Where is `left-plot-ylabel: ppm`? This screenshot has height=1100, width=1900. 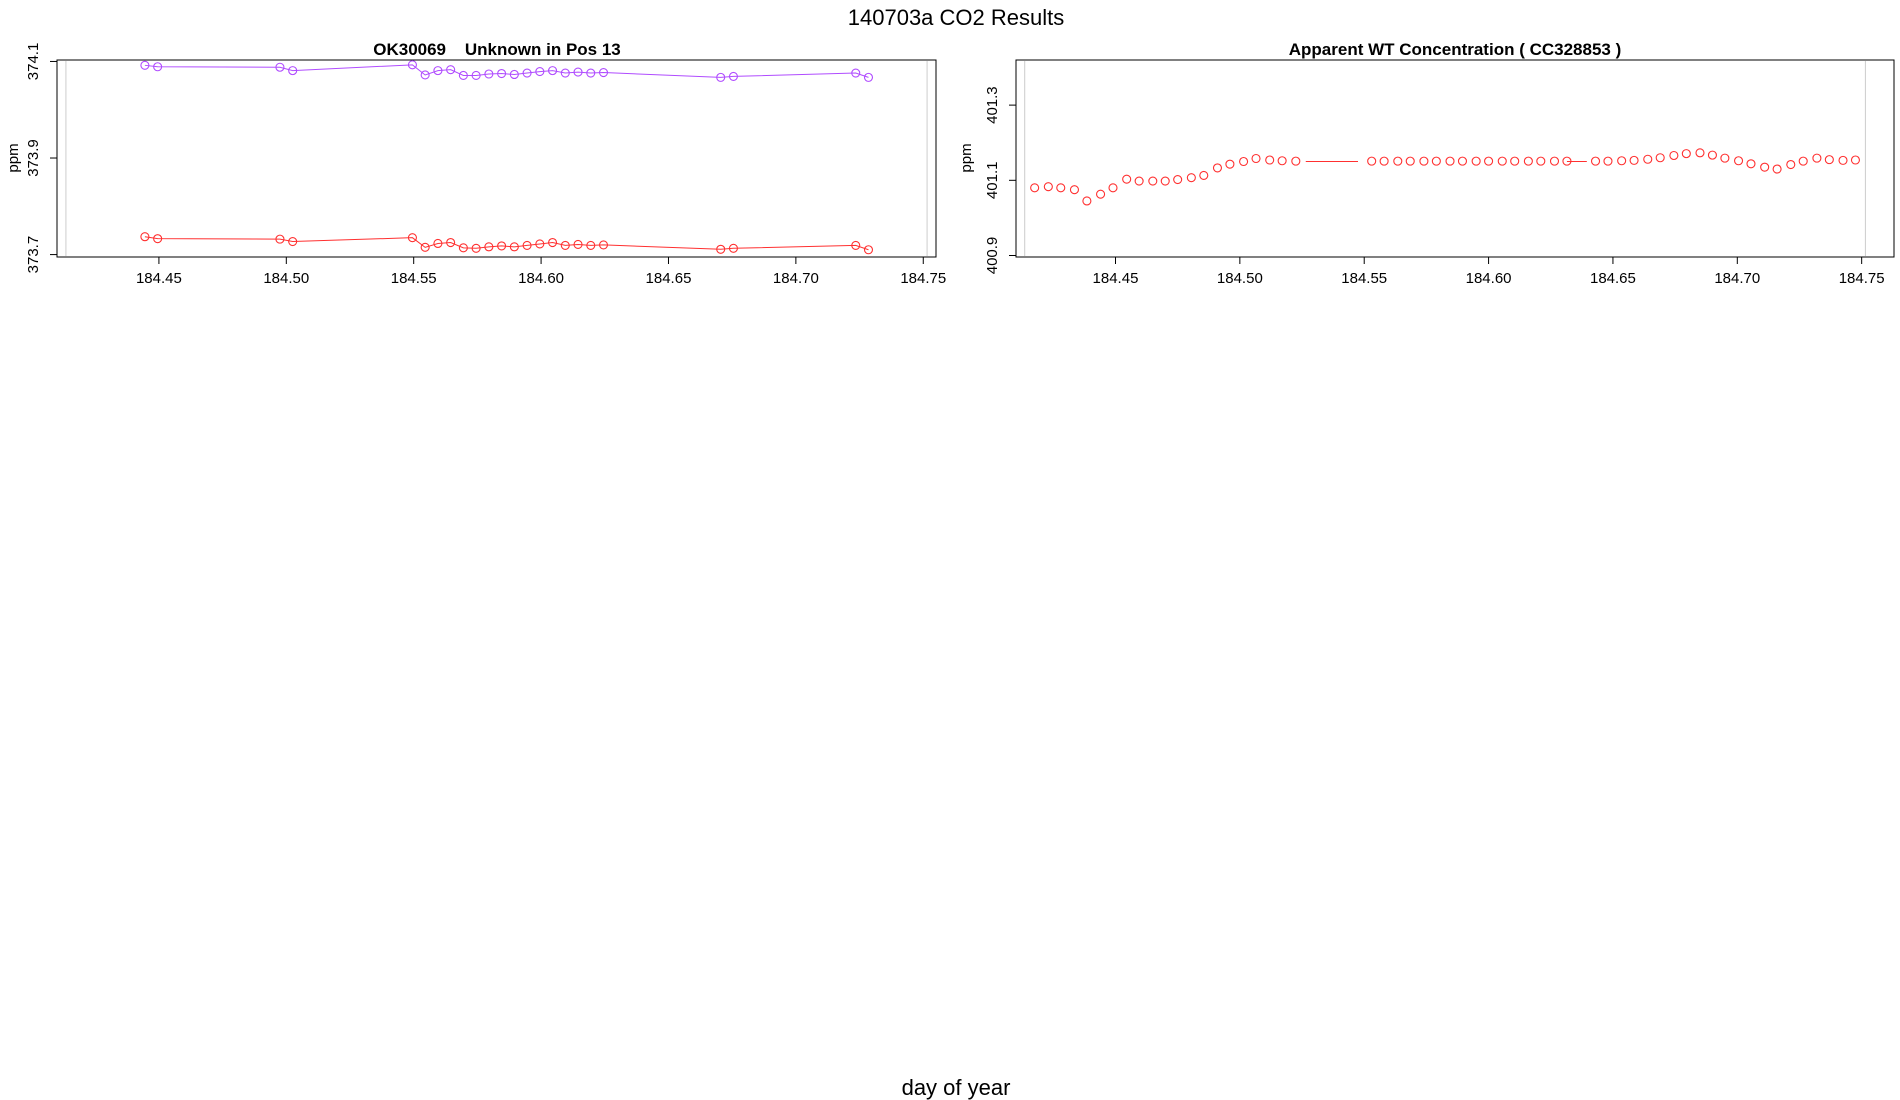
left-plot-ylabel: ppm is located at coordinates (13, 157).